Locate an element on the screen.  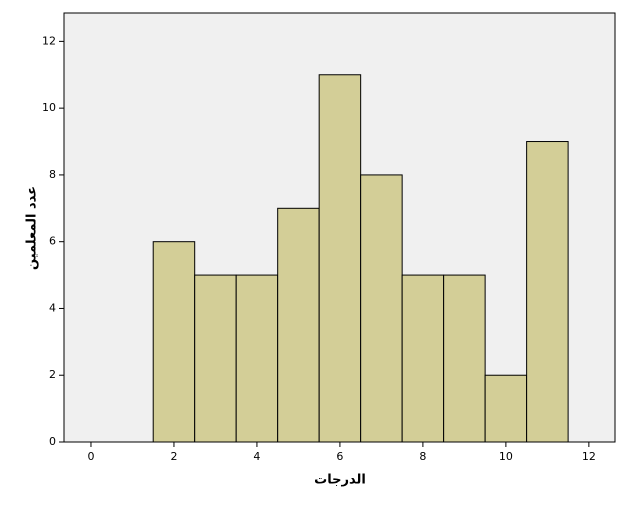
y-tick-label: 12 is located at coordinates (49, 40).